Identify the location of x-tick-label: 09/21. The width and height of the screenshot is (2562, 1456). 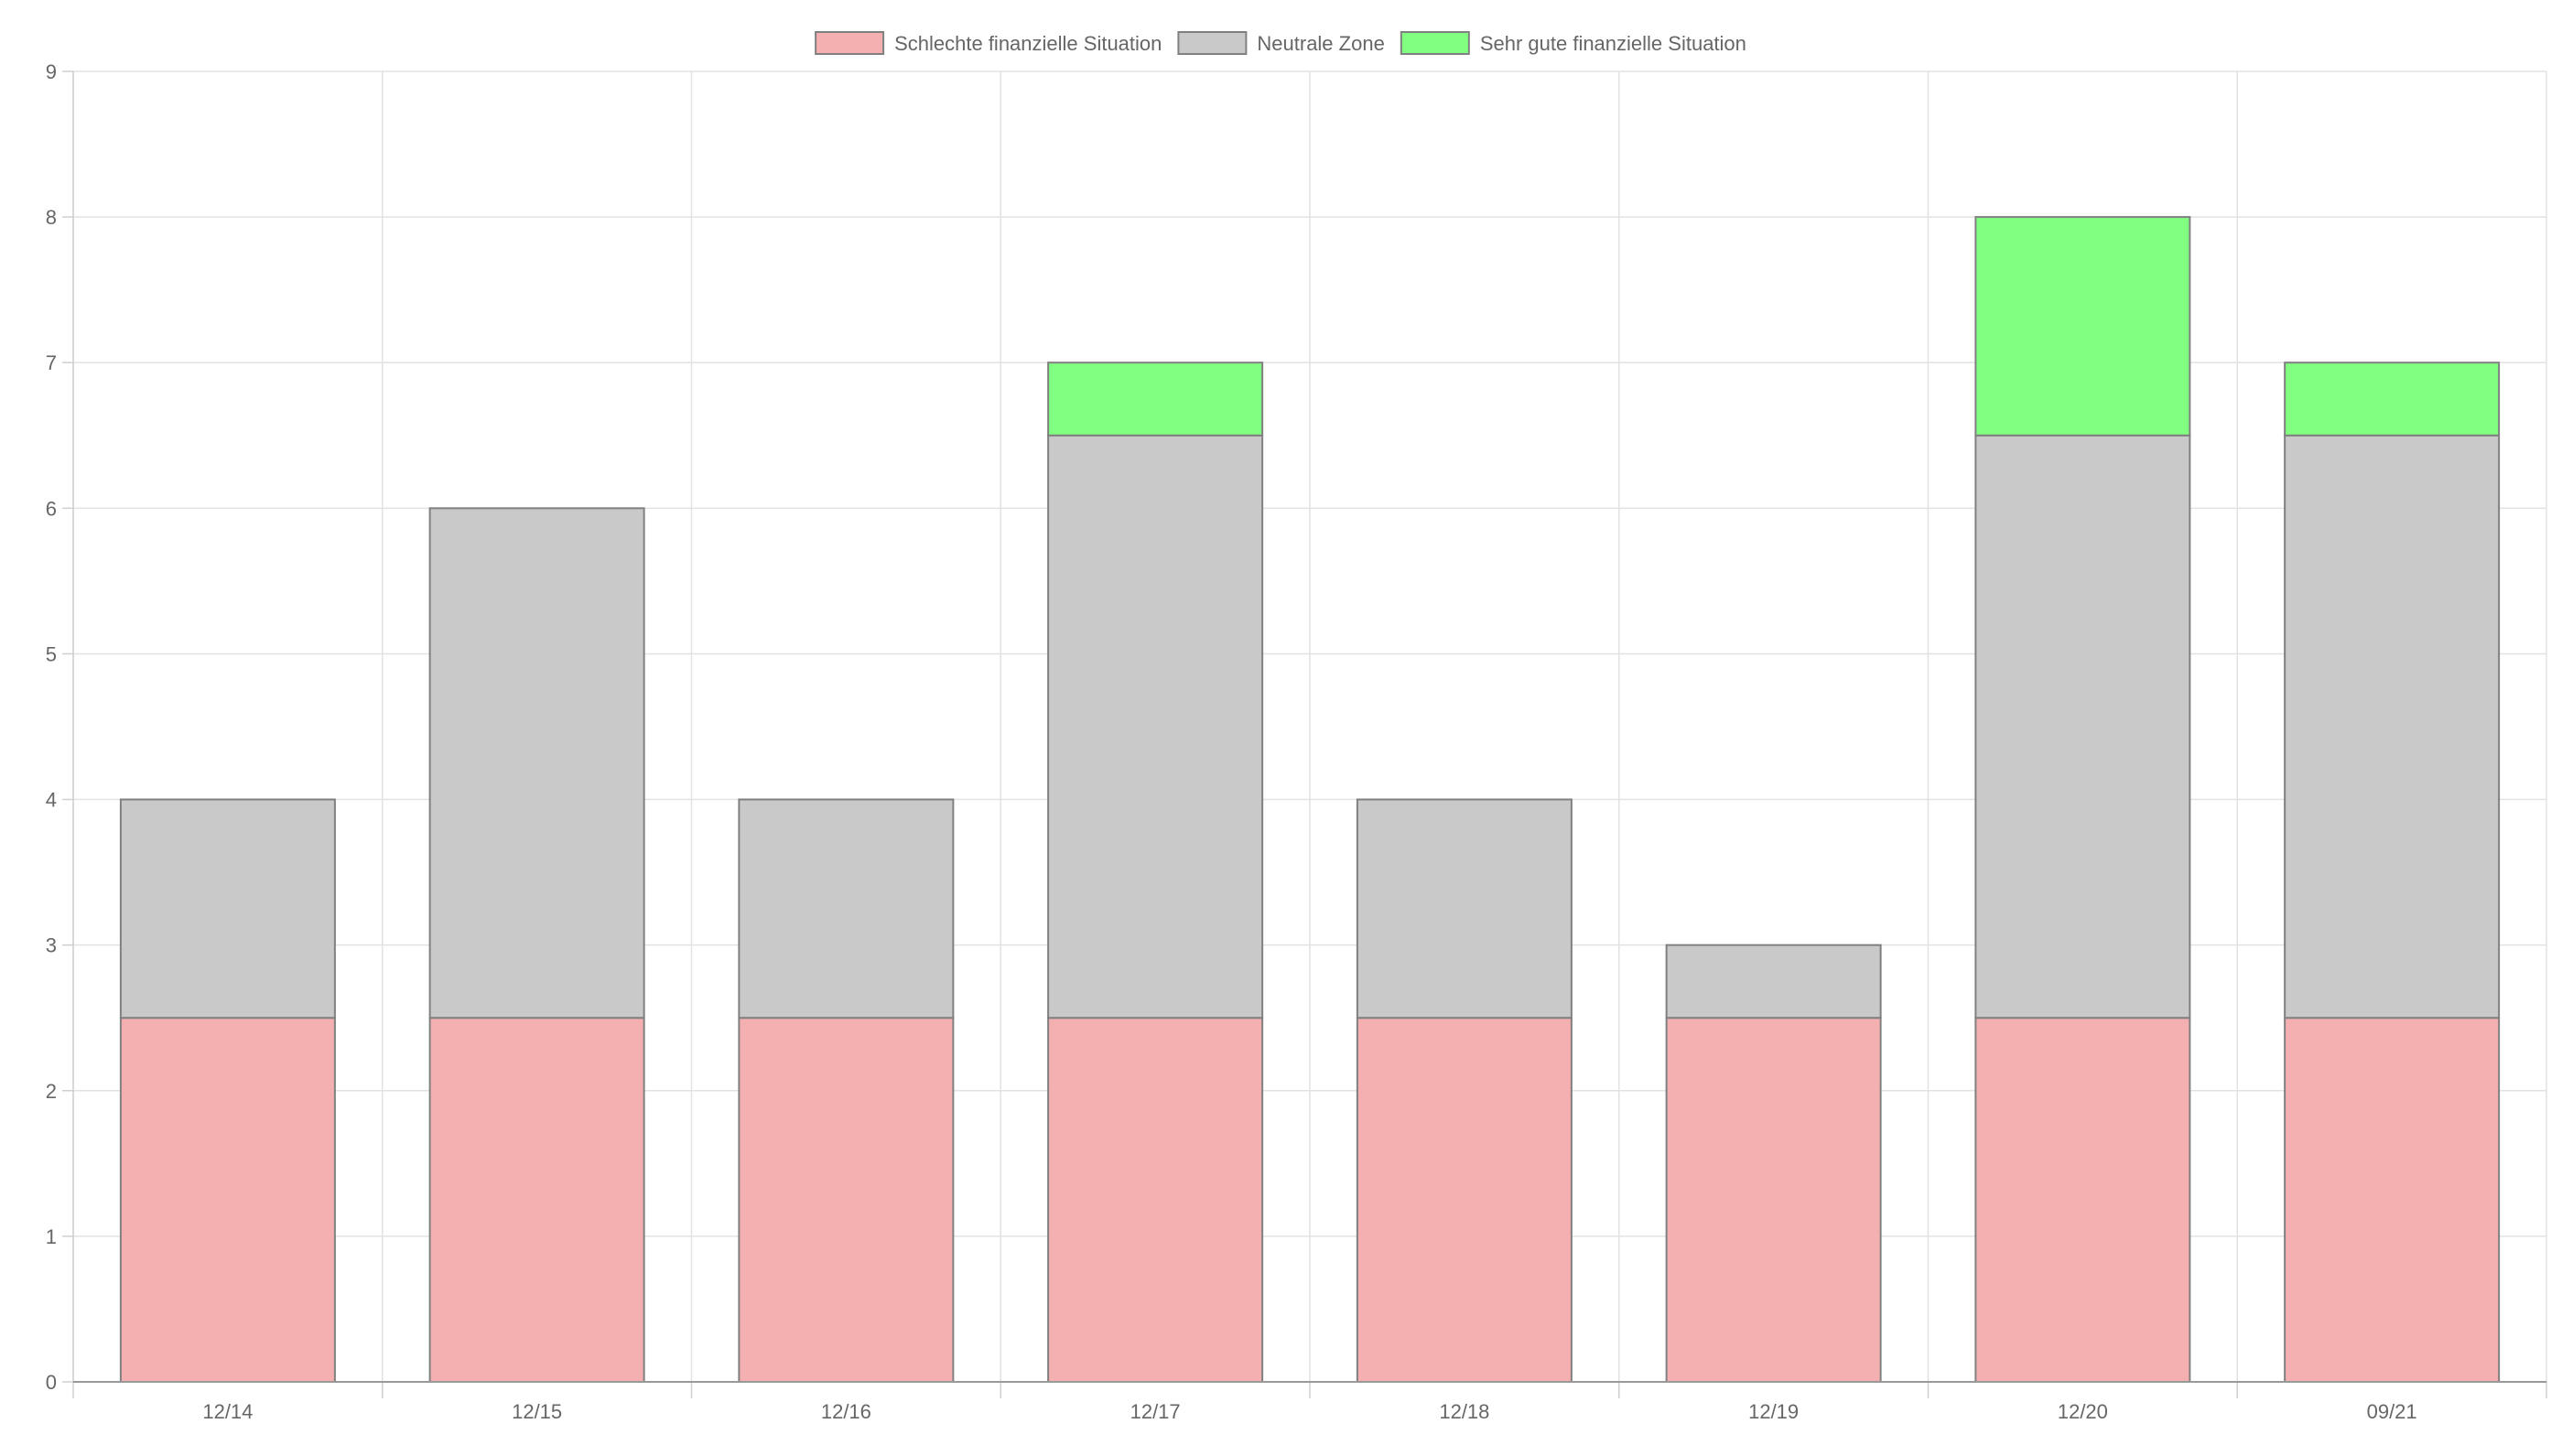
(2392, 1411).